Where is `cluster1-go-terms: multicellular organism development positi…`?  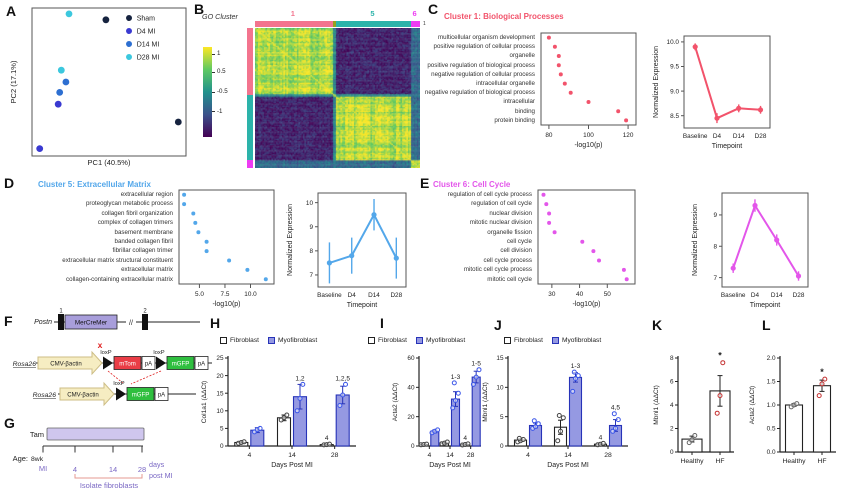
cluster1-go-terms: multicellular organism development positi… is located at coordinates (479, 79).